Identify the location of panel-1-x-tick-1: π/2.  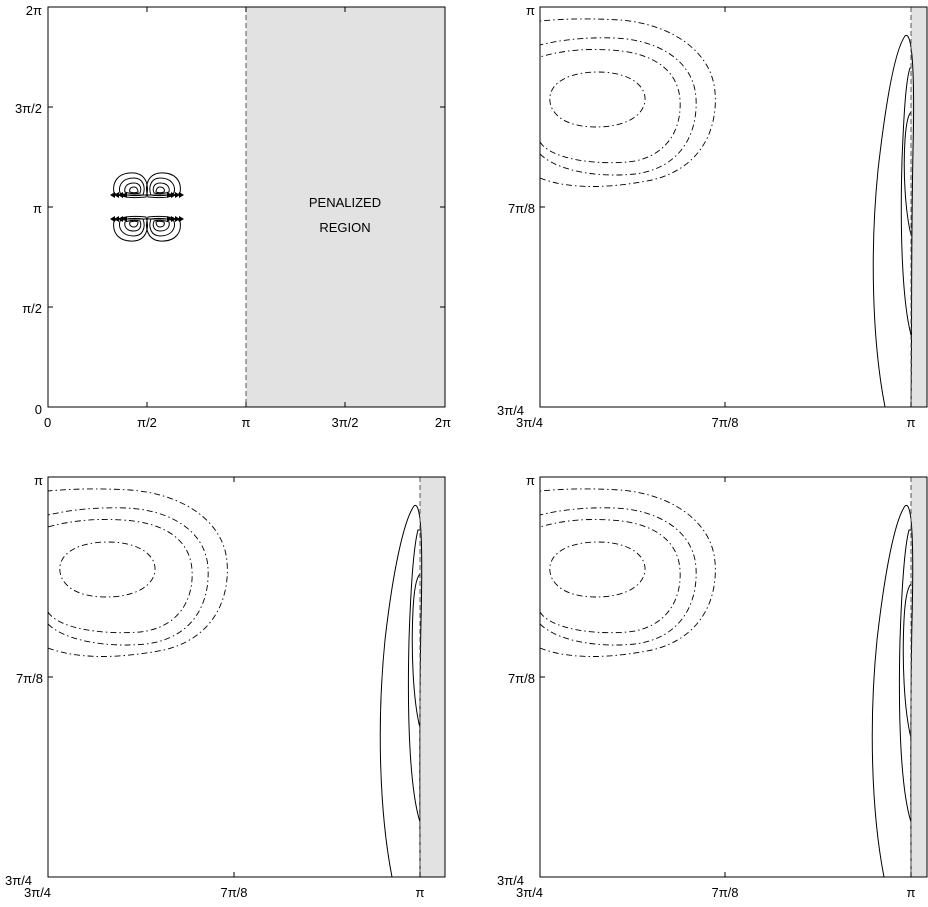
(147, 422).